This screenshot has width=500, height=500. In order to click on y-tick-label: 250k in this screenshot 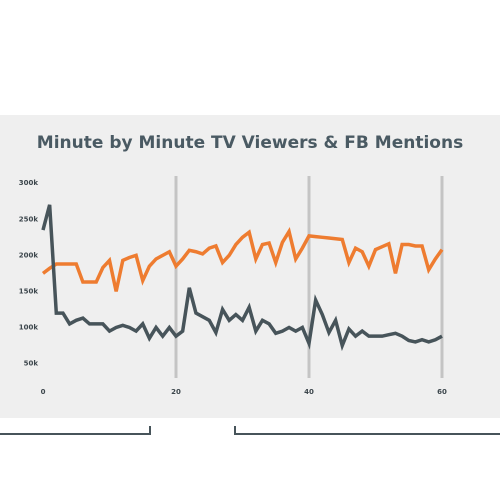, I will do `click(29, 219)`.